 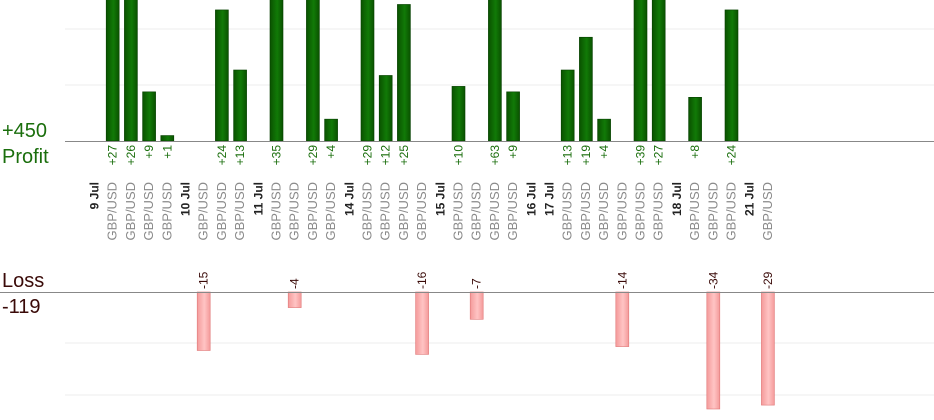 I want to click on date-label: 15 Jul, so click(x=440, y=199).